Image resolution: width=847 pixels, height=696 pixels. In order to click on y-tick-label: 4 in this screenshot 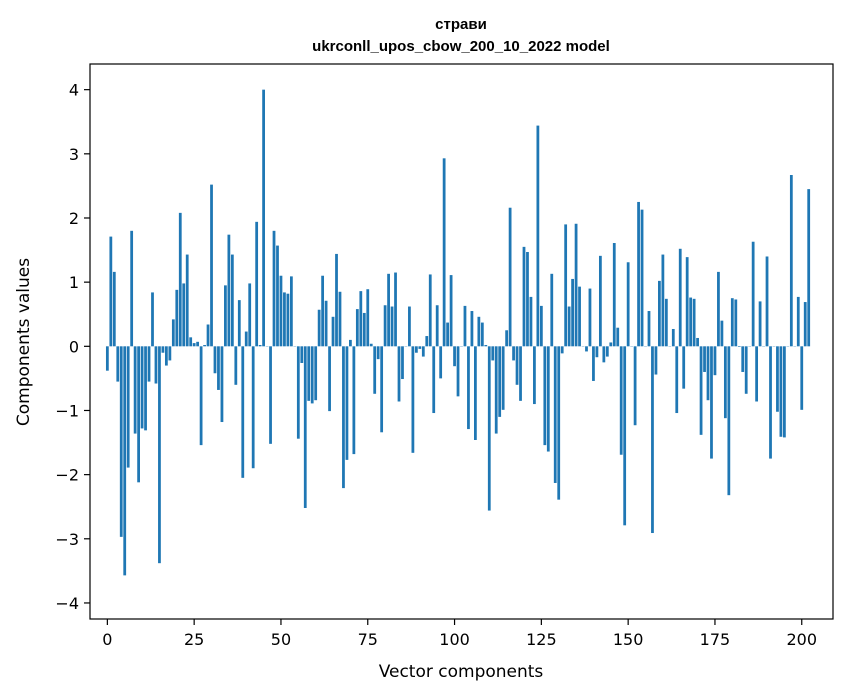, I will do `click(74, 90)`.